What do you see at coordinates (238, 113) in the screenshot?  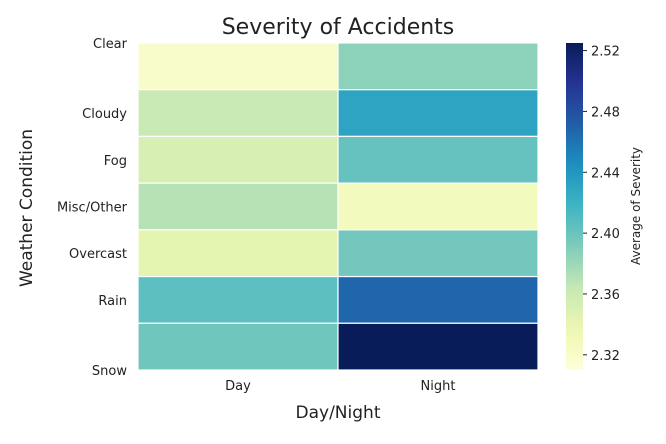 I see `heatmap-cell-cloudy-day` at bounding box center [238, 113].